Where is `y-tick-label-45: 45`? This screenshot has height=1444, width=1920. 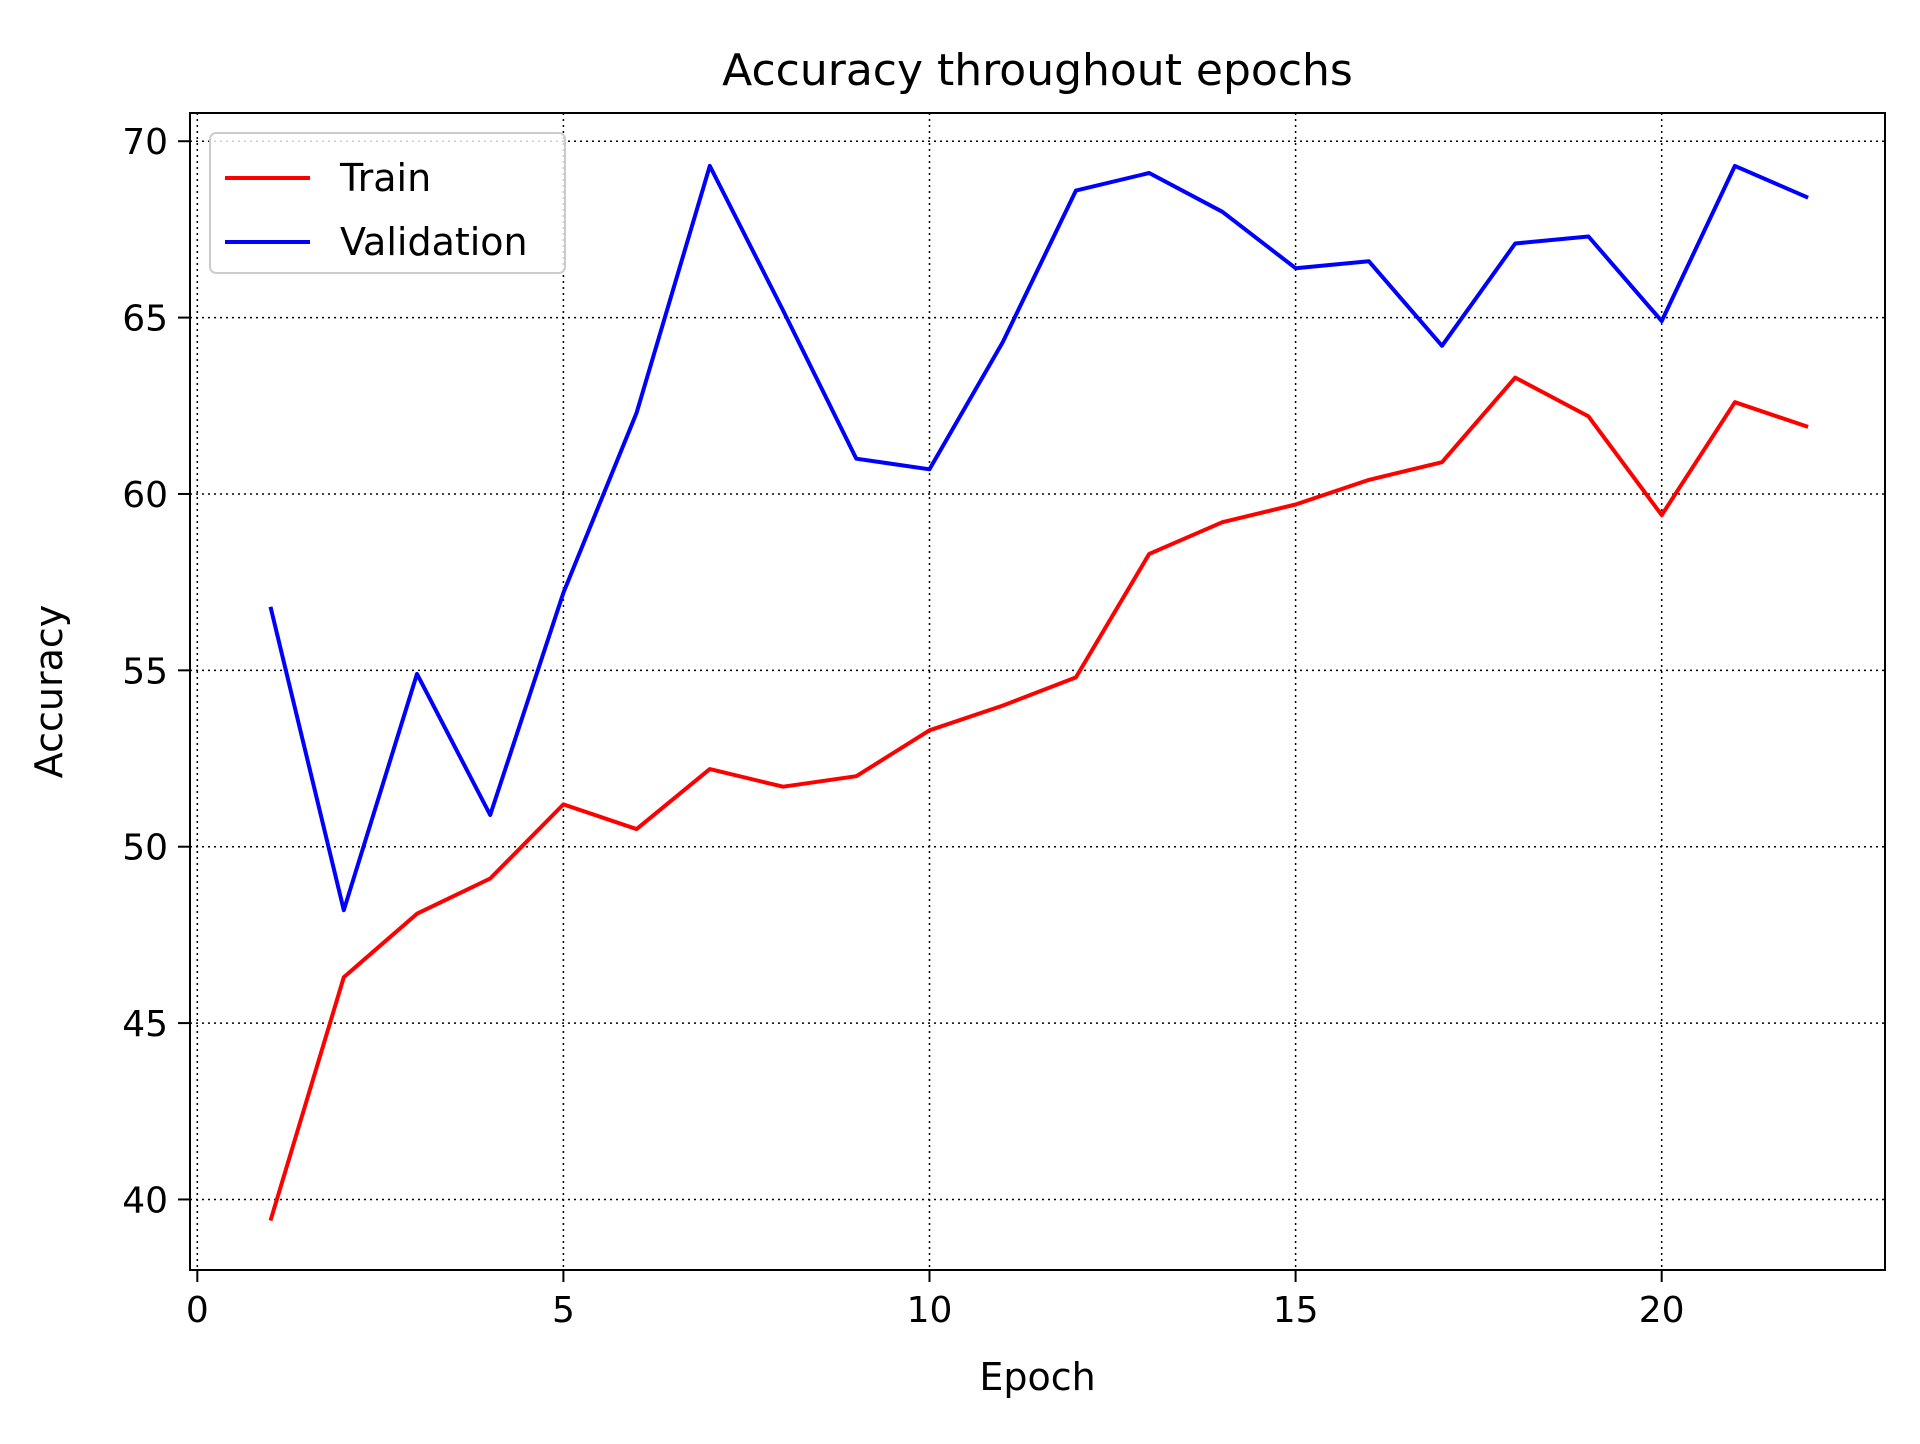
y-tick-label-45: 45 is located at coordinates (145, 1024).